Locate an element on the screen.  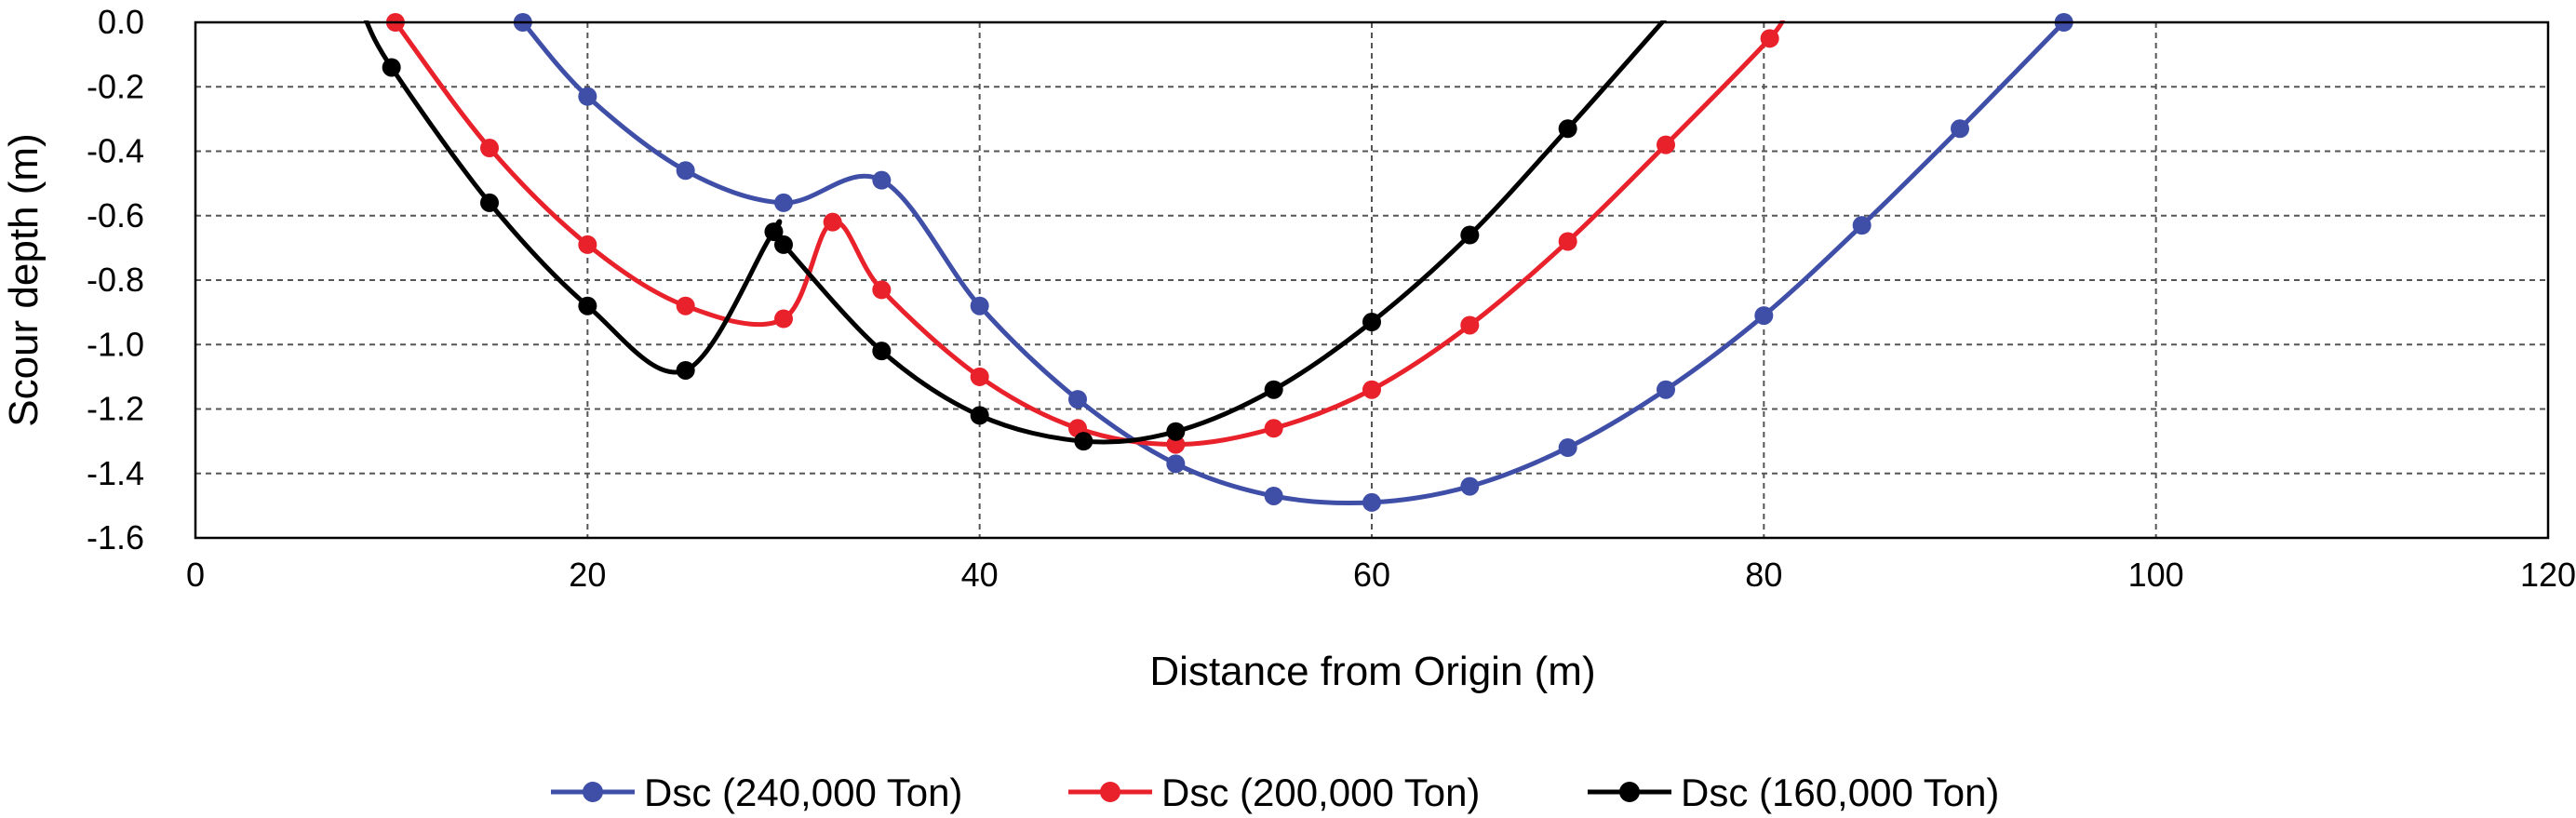
y-tick-label: -1.0 is located at coordinates (115, 344).